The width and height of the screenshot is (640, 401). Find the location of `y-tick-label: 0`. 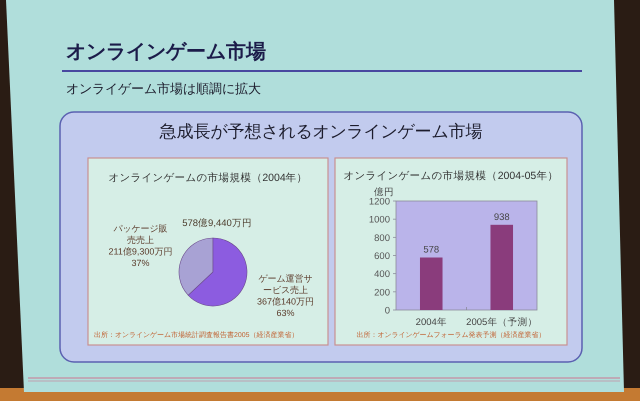

y-tick-label: 0 is located at coordinates (387, 311).